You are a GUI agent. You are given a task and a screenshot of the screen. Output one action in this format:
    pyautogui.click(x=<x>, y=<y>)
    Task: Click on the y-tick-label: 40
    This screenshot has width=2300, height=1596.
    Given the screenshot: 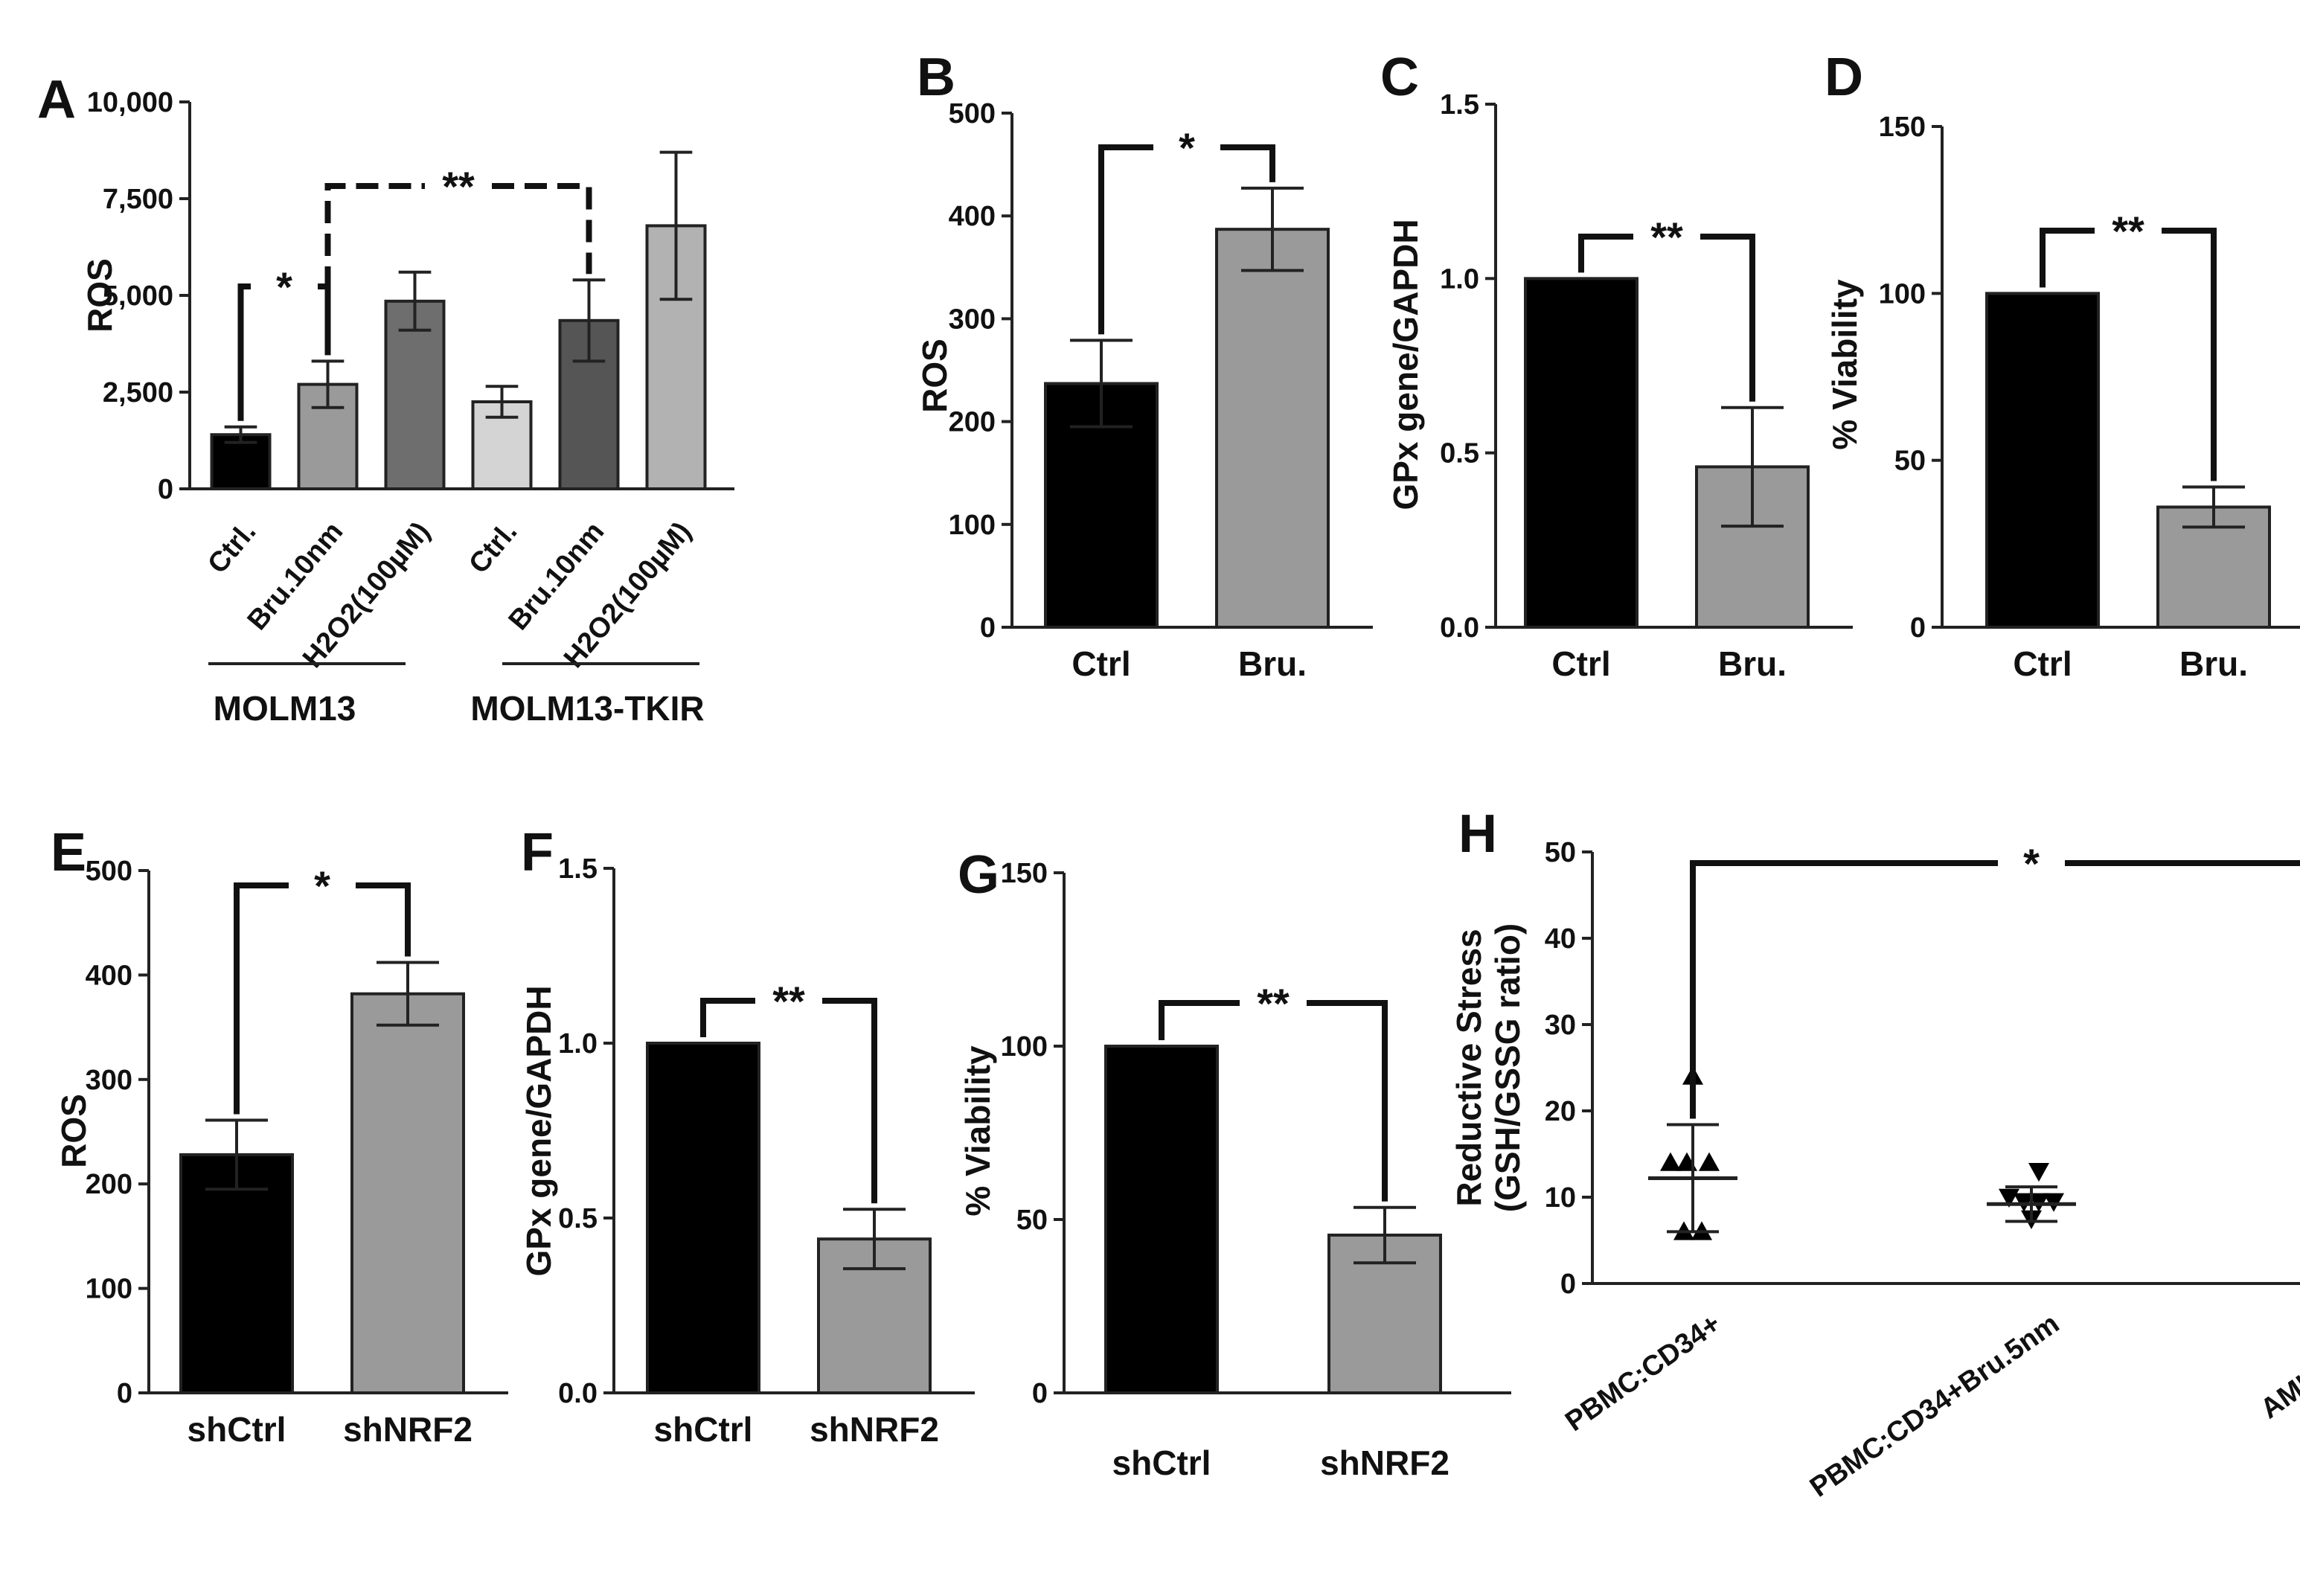 What is the action you would take?
    pyautogui.click(x=1561, y=939)
    